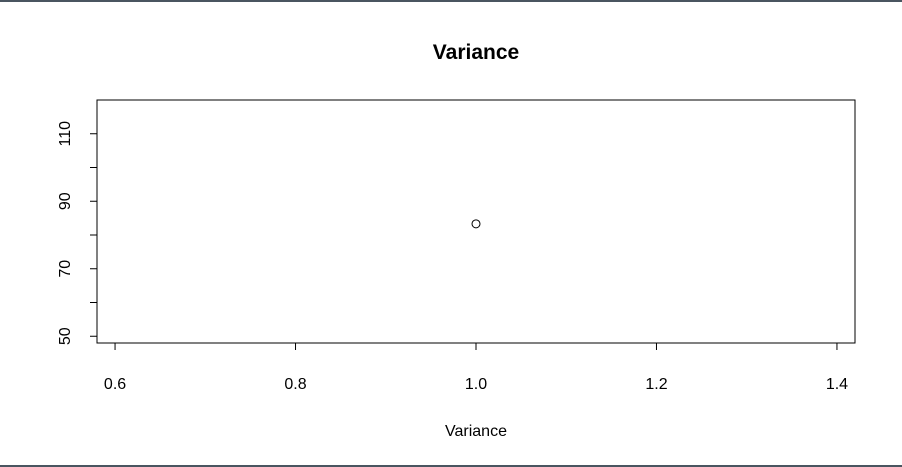  Describe the element at coordinates (476, 431) in the screenshot. I see `x-axis-label: Variance` at that location.